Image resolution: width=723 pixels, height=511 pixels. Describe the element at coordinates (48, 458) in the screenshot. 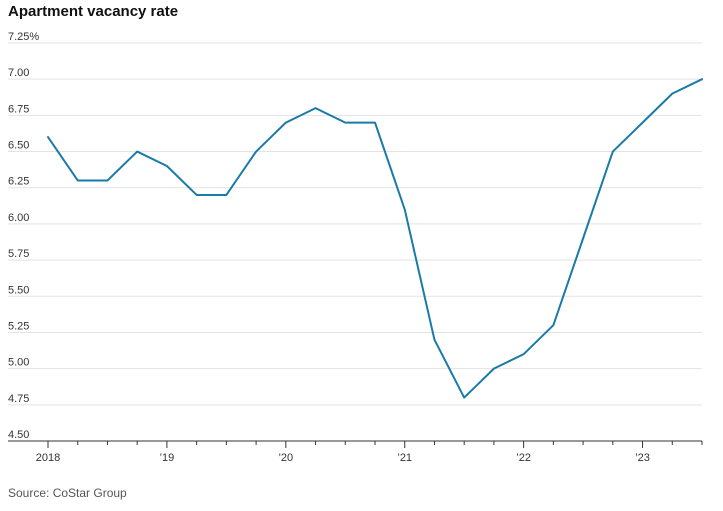

I see `x-tick-label: 2018` at that location.